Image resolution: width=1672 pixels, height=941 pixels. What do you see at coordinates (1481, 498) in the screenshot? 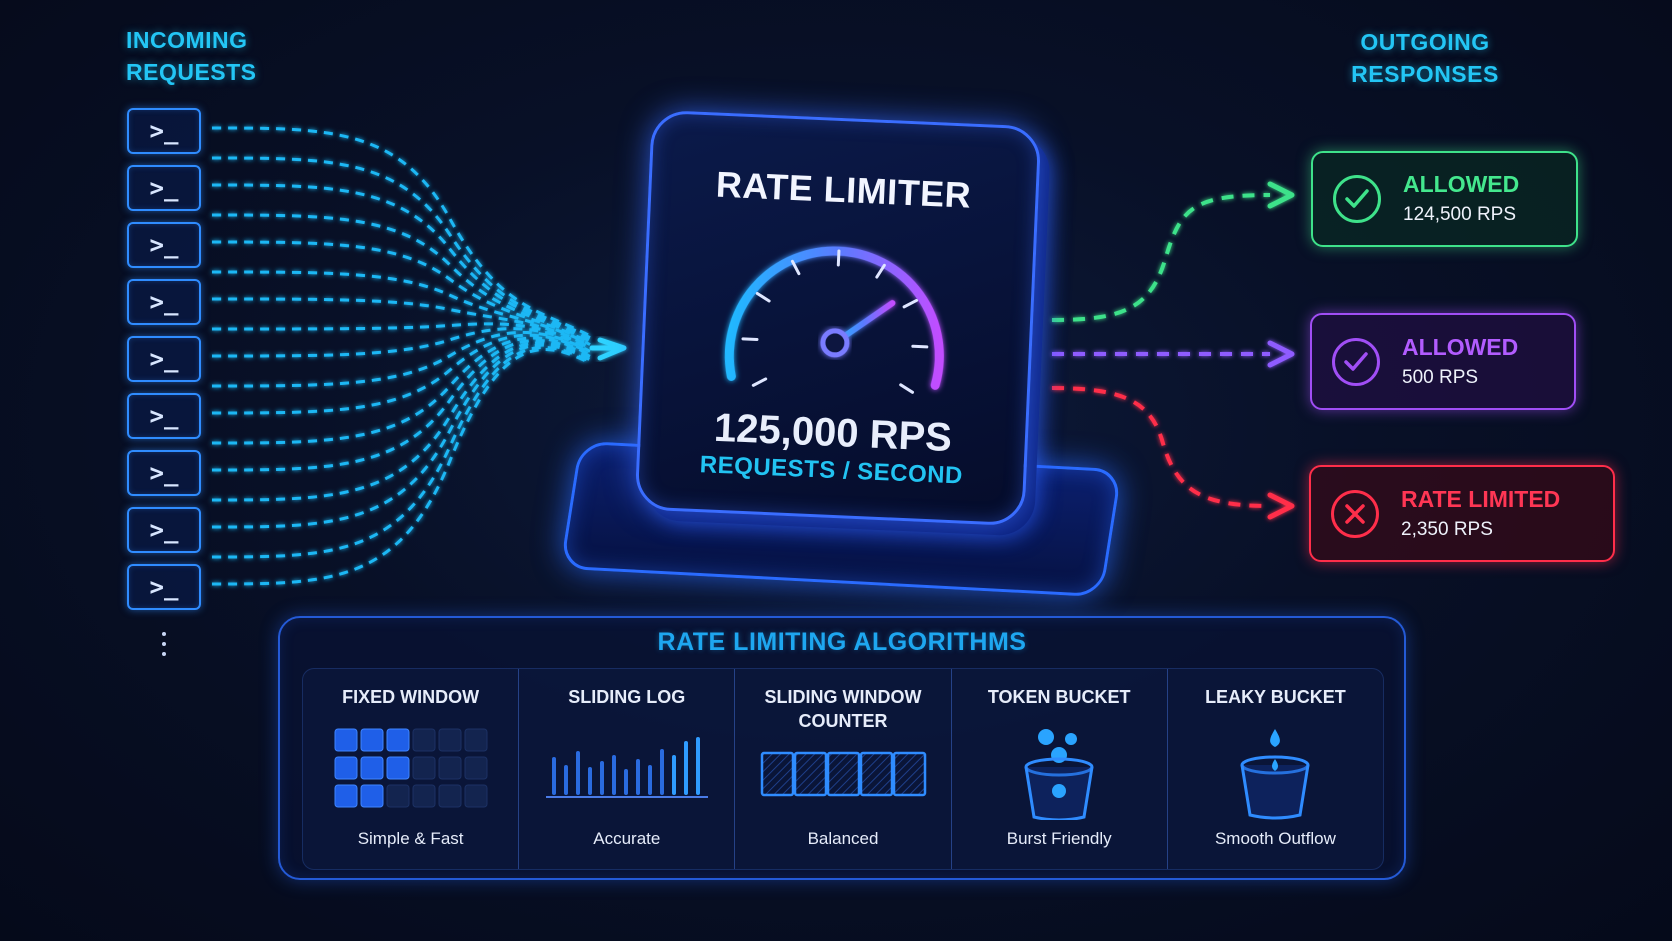
I see `response-status: RATE LIMITED` at bounding box center [1481, 498].